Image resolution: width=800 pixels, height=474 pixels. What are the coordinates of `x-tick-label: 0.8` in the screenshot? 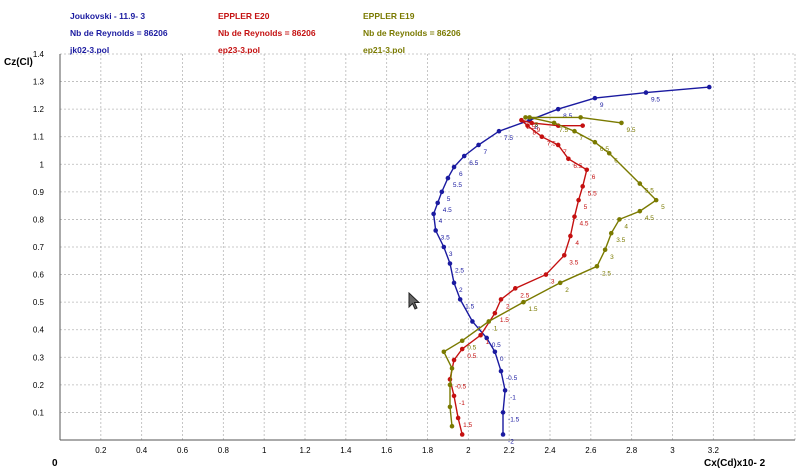 It's located at (224, 450).